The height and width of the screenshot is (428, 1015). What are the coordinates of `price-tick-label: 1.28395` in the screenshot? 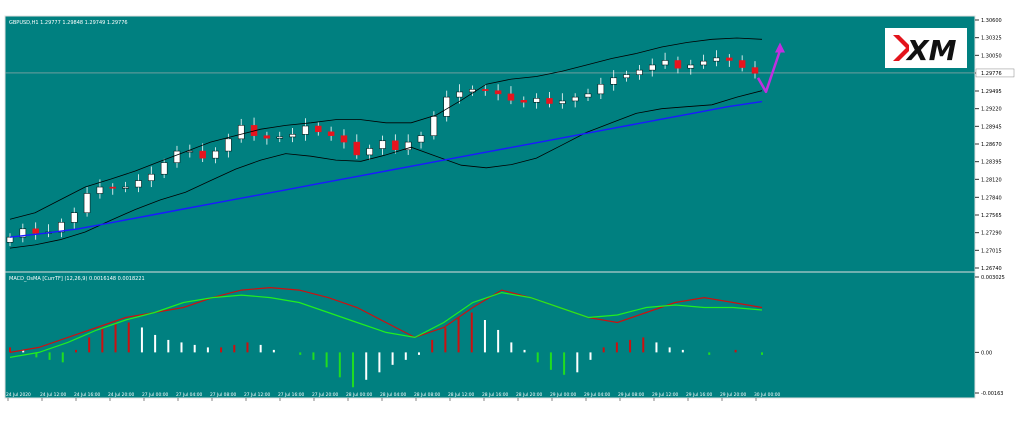 It's located at (991, 163).